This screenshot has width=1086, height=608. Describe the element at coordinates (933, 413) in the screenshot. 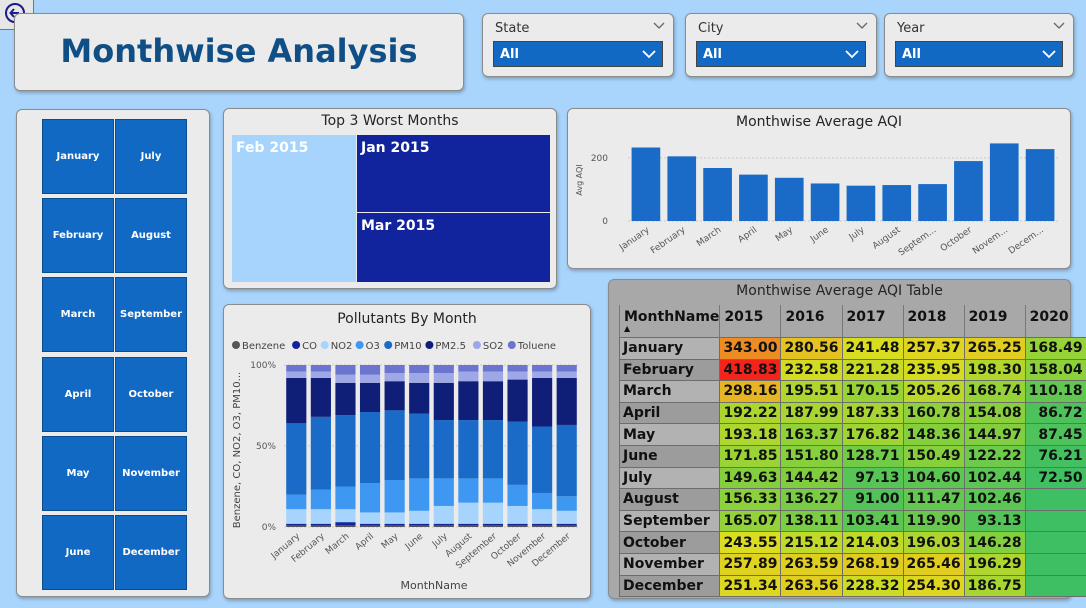

I see `aqi-cell-2018: 160.78` at that location.